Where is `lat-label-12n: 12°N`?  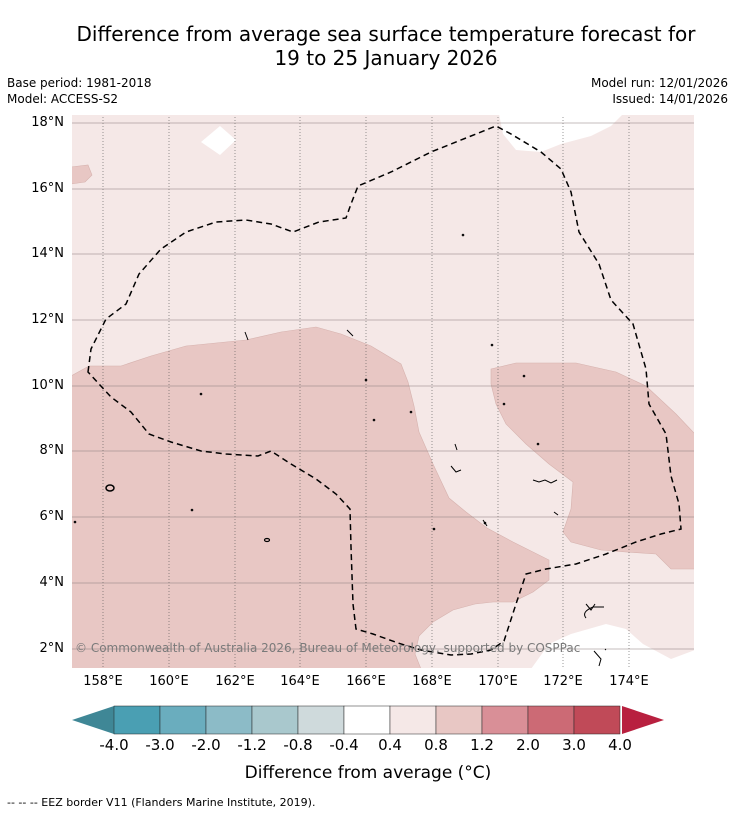 lat-label-12n: 12°N is located at coordinates (47, 319).